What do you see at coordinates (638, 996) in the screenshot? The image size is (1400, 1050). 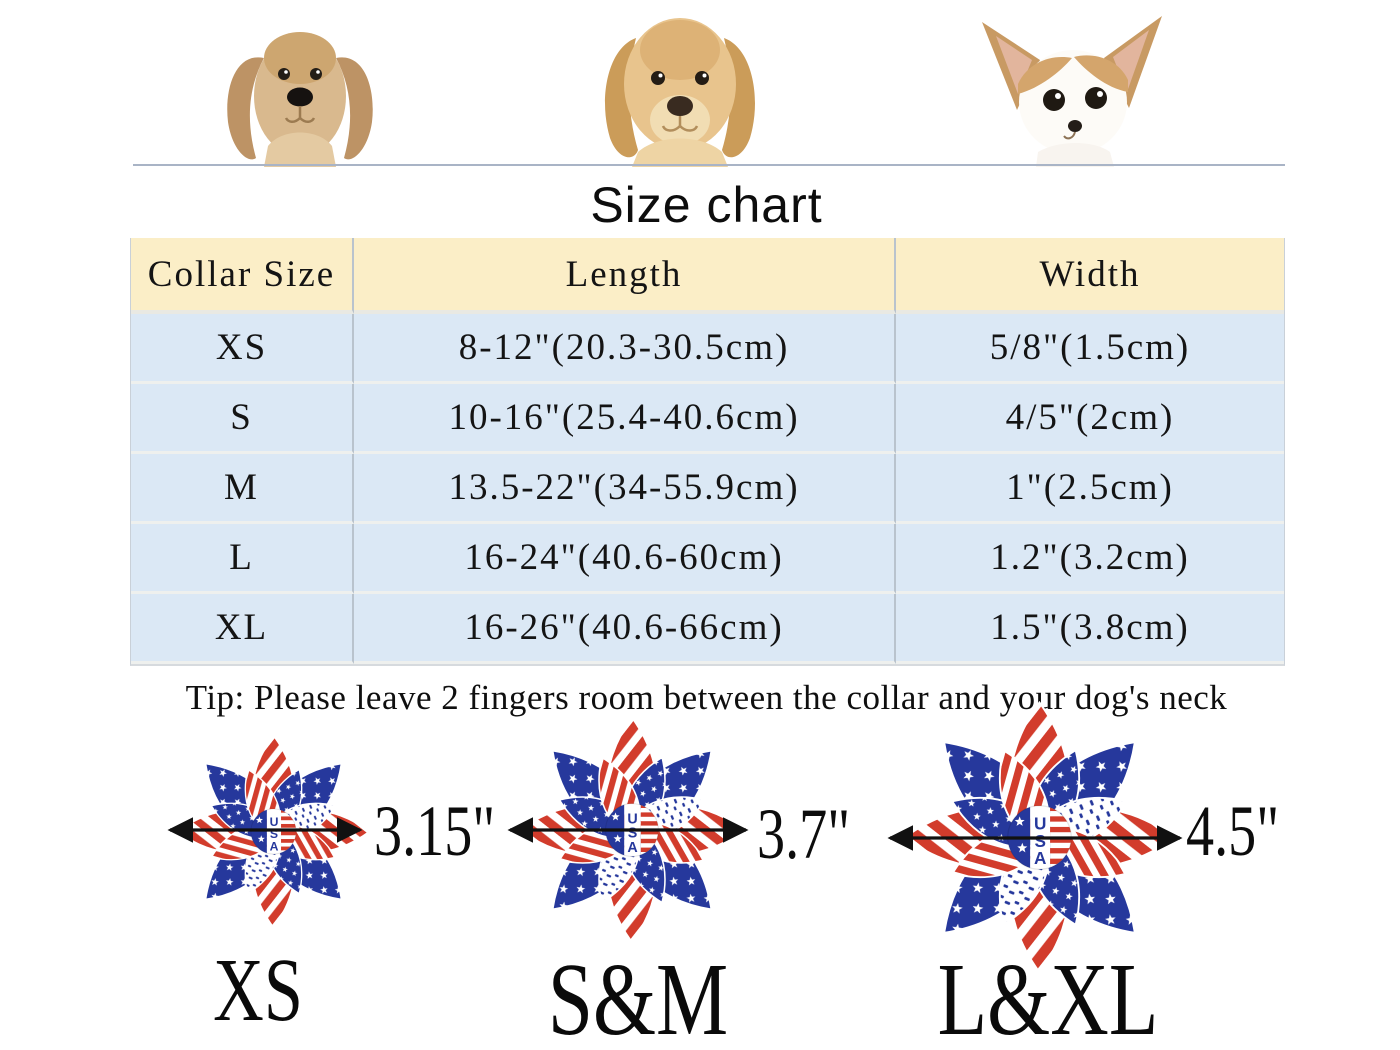 I see `bow-size-label-sm: S&M` at bounding box center [638, 996].